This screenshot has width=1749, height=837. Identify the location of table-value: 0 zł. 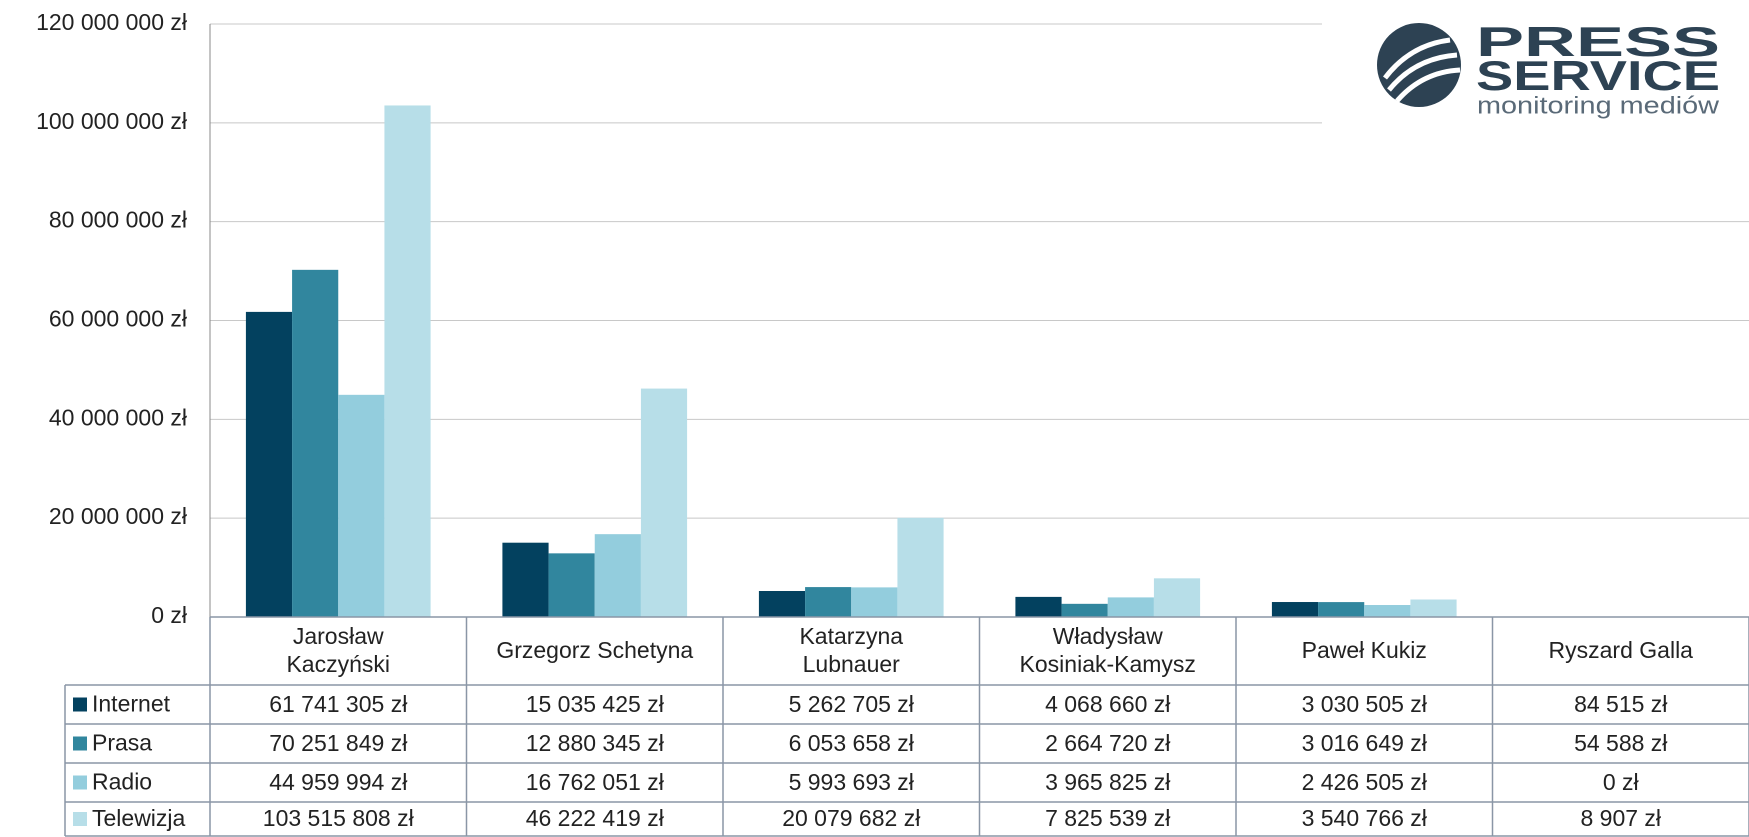
(1620, 781).